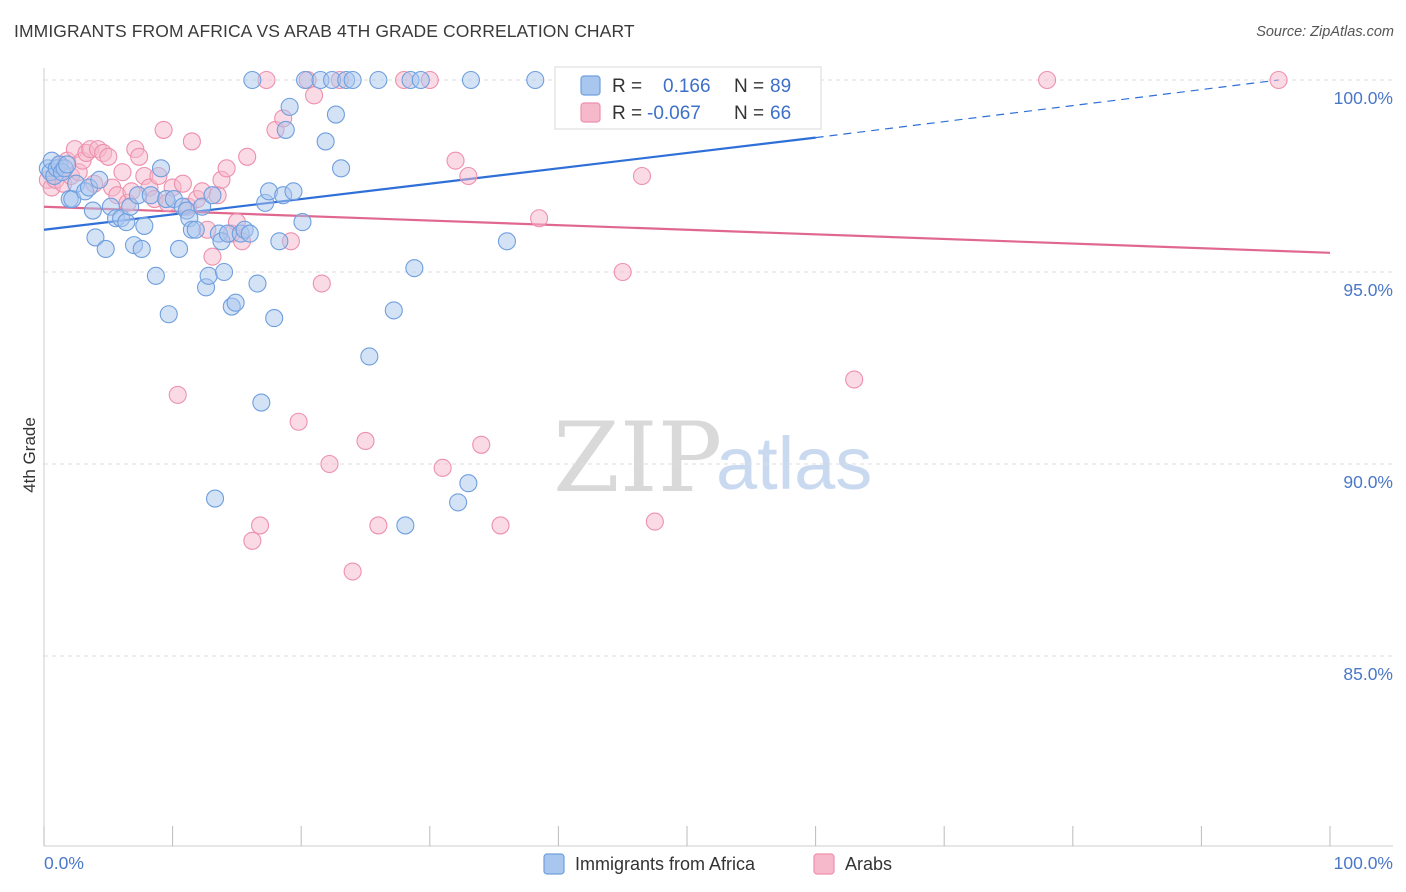  Describe the element at coordinates (590, 112) in the screenshot. I see `legend-swatch-arabs` at that location.